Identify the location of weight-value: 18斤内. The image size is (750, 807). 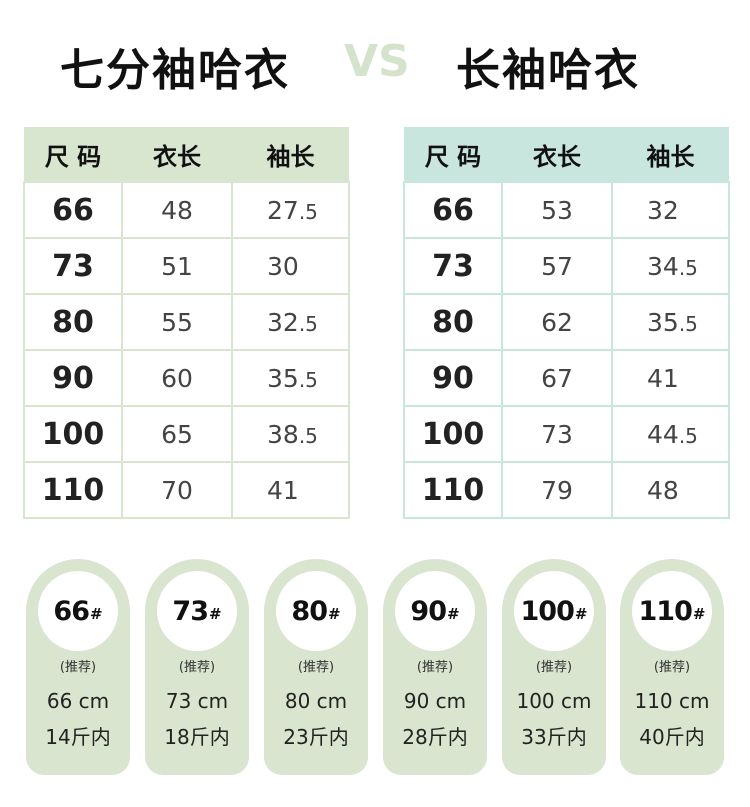
(197, 737).